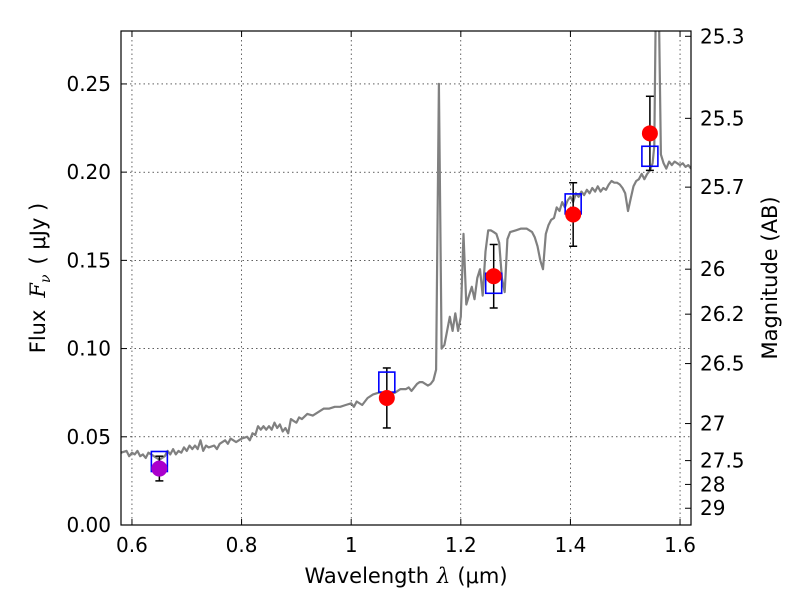  What do you see at coordinates (88, 260) in the screenshot?
I see `y-tick-label: 0.15` at bounding box center [88, 260].